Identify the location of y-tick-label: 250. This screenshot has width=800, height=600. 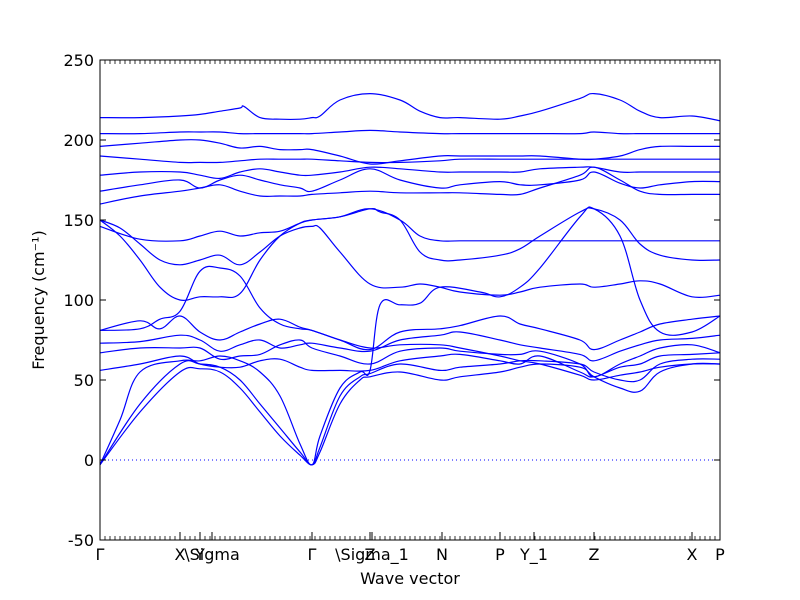
(78, 60).